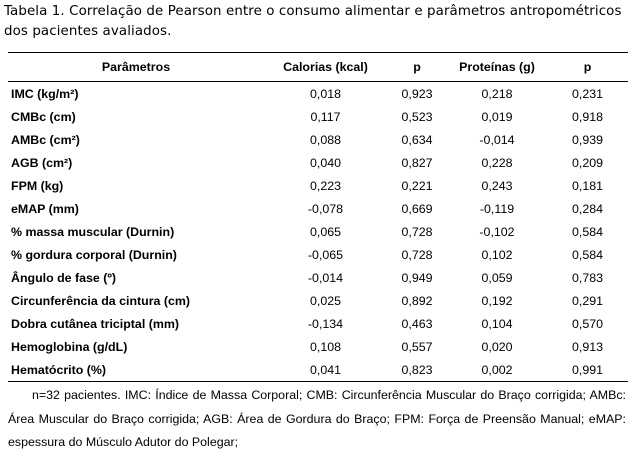 Image resolution: width=637 pixels, height=460 pixels. I want to click on cell-proteinas: -0,102, so click(497, 231).